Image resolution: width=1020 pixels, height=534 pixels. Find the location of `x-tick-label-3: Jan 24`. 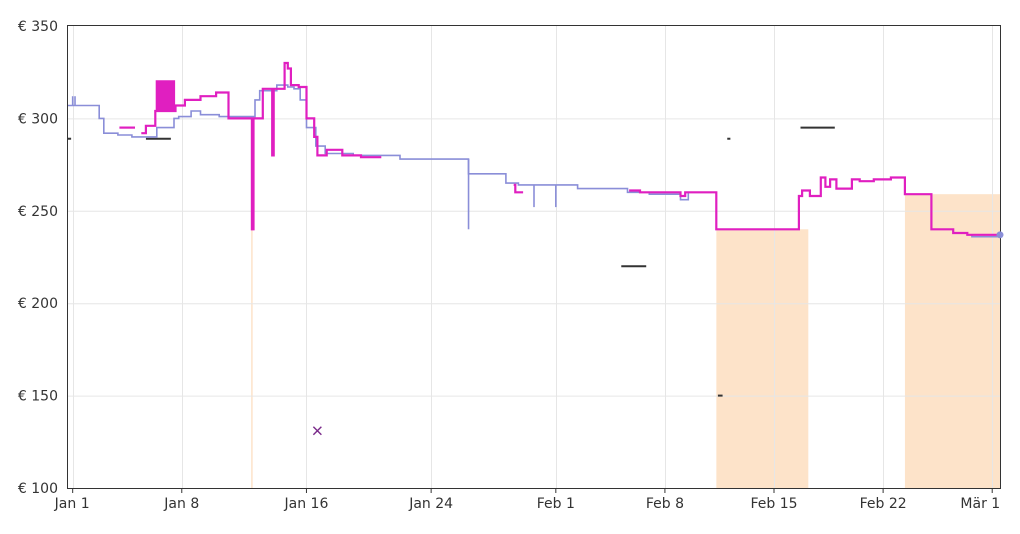

x-tick-label-3: Jan 24 is located at coordinates (430, 504).